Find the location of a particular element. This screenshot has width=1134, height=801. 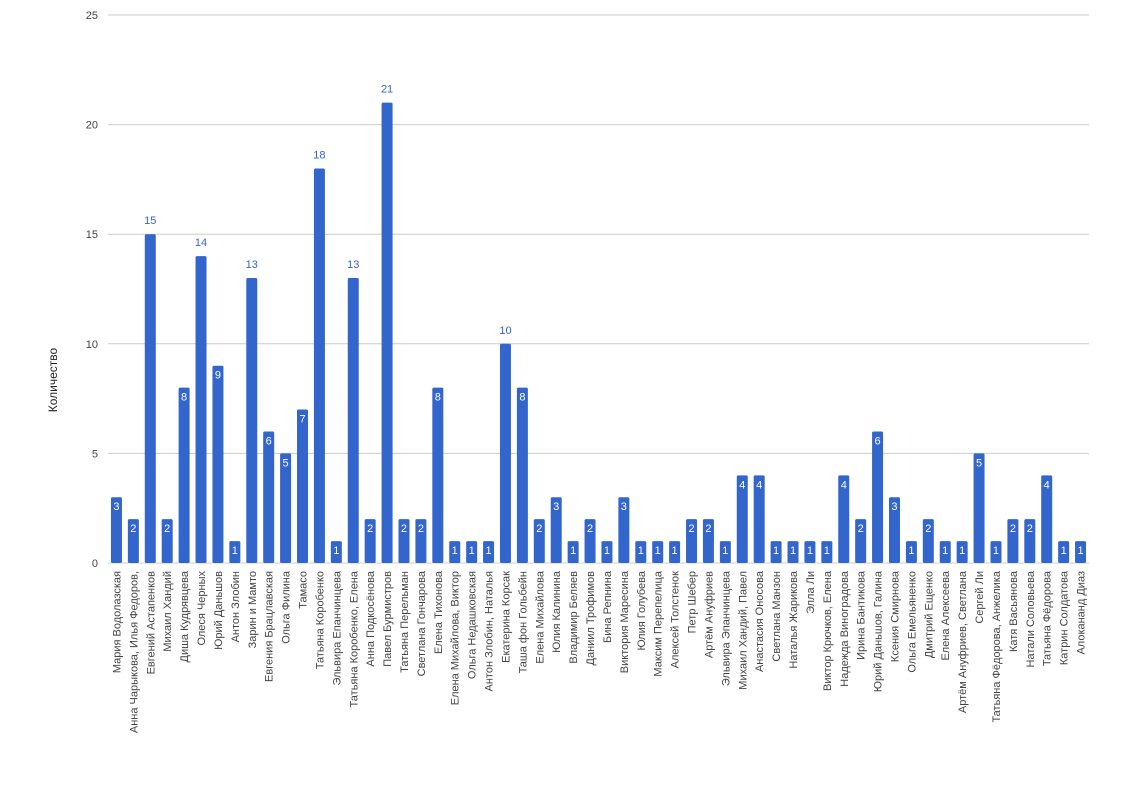

data-label: 6 is located at coordinates (878, 441).